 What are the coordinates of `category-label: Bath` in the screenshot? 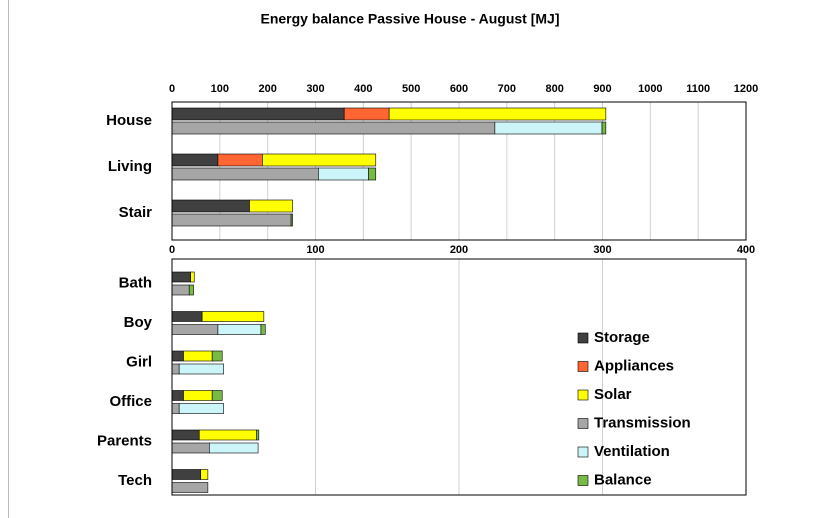 It's located at (135, 282).